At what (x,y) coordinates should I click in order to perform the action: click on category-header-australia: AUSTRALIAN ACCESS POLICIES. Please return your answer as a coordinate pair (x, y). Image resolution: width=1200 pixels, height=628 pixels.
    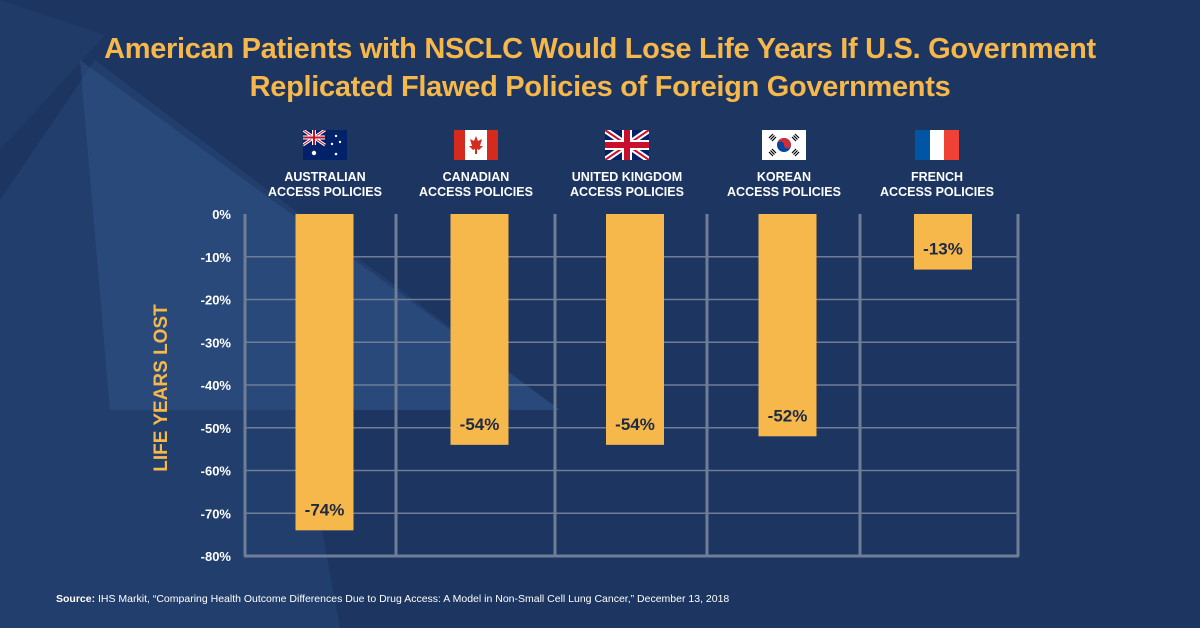
    Looking at the image, I should click on (325, 165).